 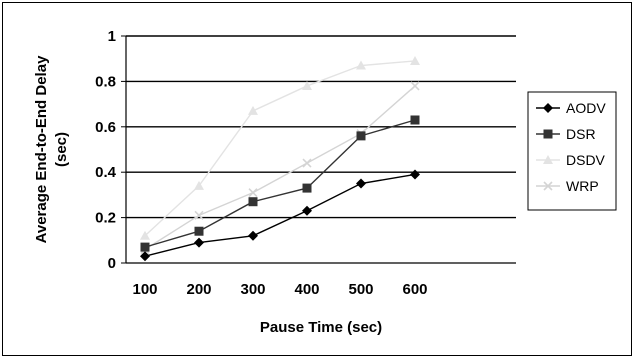 I want to click on legend-marker-wrp, so click(x=548, y=186).